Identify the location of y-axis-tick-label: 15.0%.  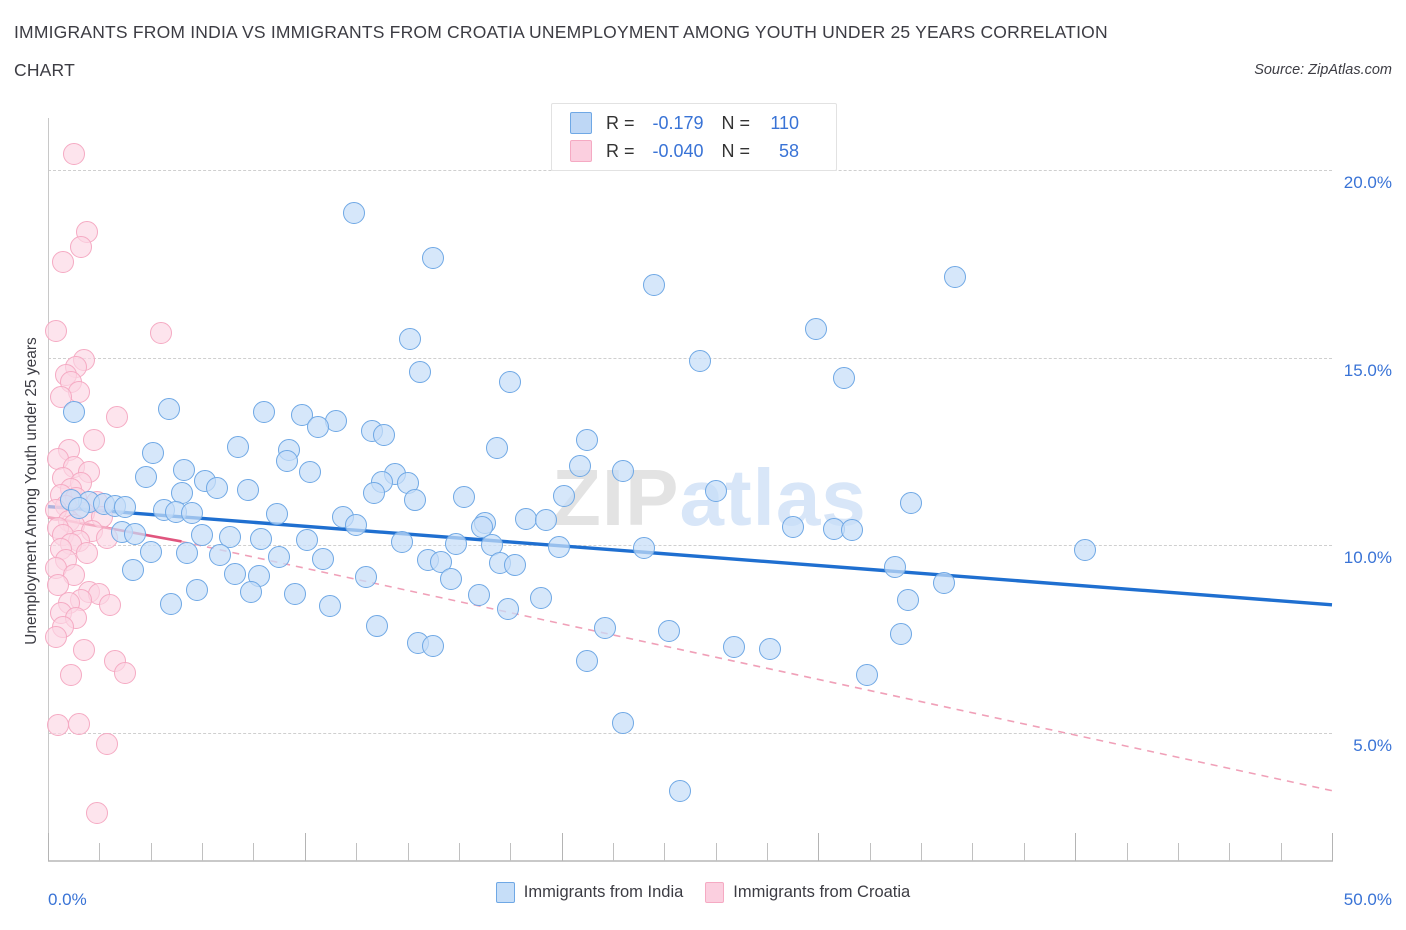
(1367, 370).